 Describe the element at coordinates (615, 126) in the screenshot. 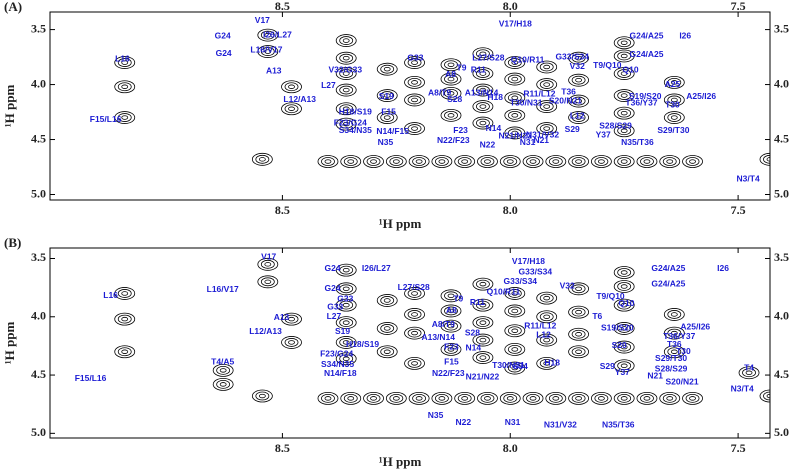

I see `peak-label: S28/S29` at that location.